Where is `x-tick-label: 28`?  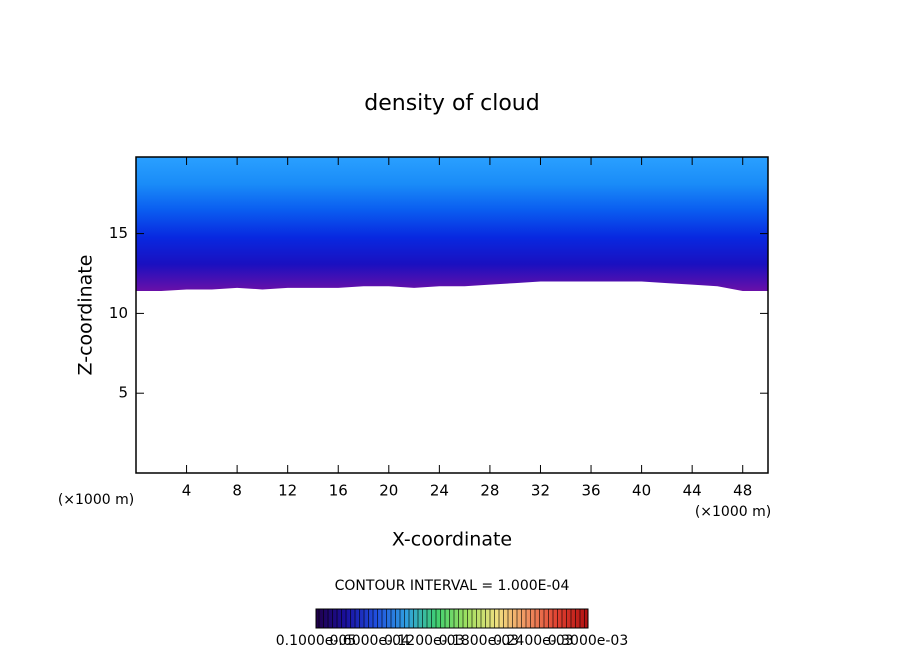 x-tick-label: 28 is located at coordinates (489, 491).